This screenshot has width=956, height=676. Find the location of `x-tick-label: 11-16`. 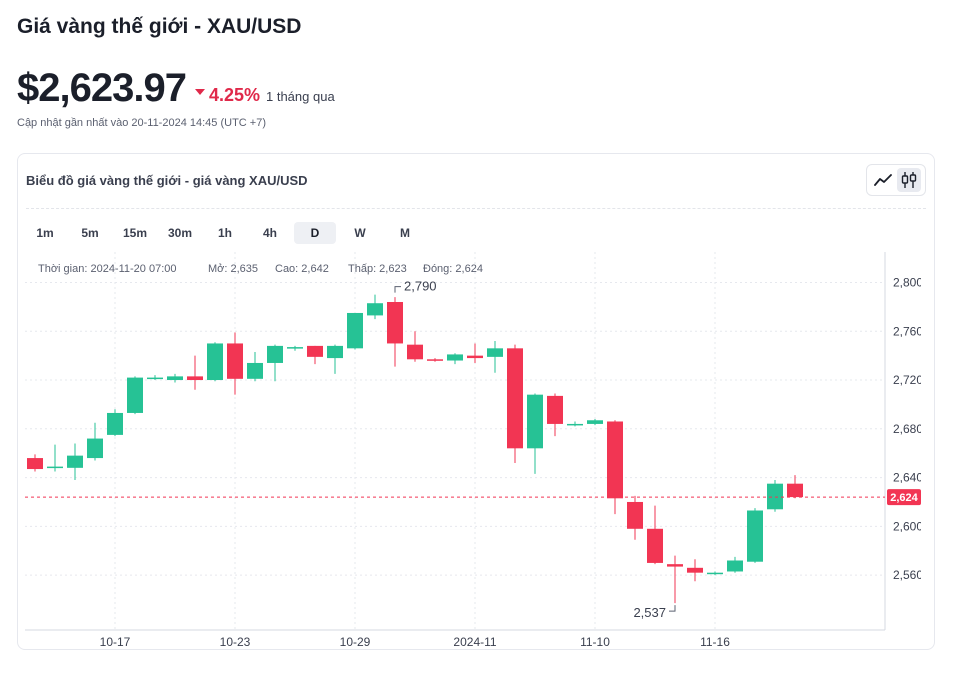

x-tick-label: 11-16 is located at coordinates (715, 642).